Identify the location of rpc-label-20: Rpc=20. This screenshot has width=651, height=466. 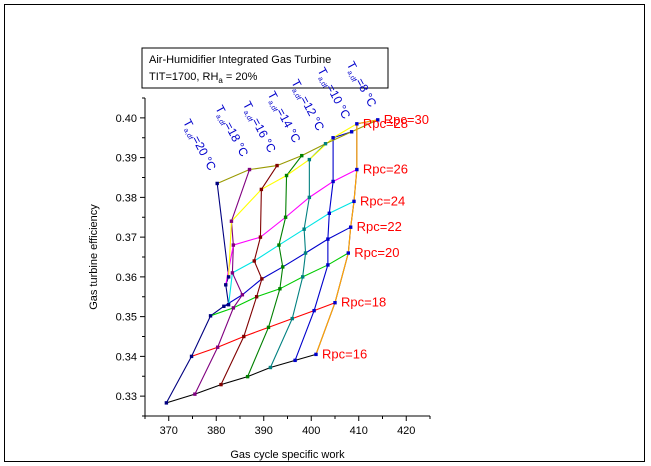
(376, 252).